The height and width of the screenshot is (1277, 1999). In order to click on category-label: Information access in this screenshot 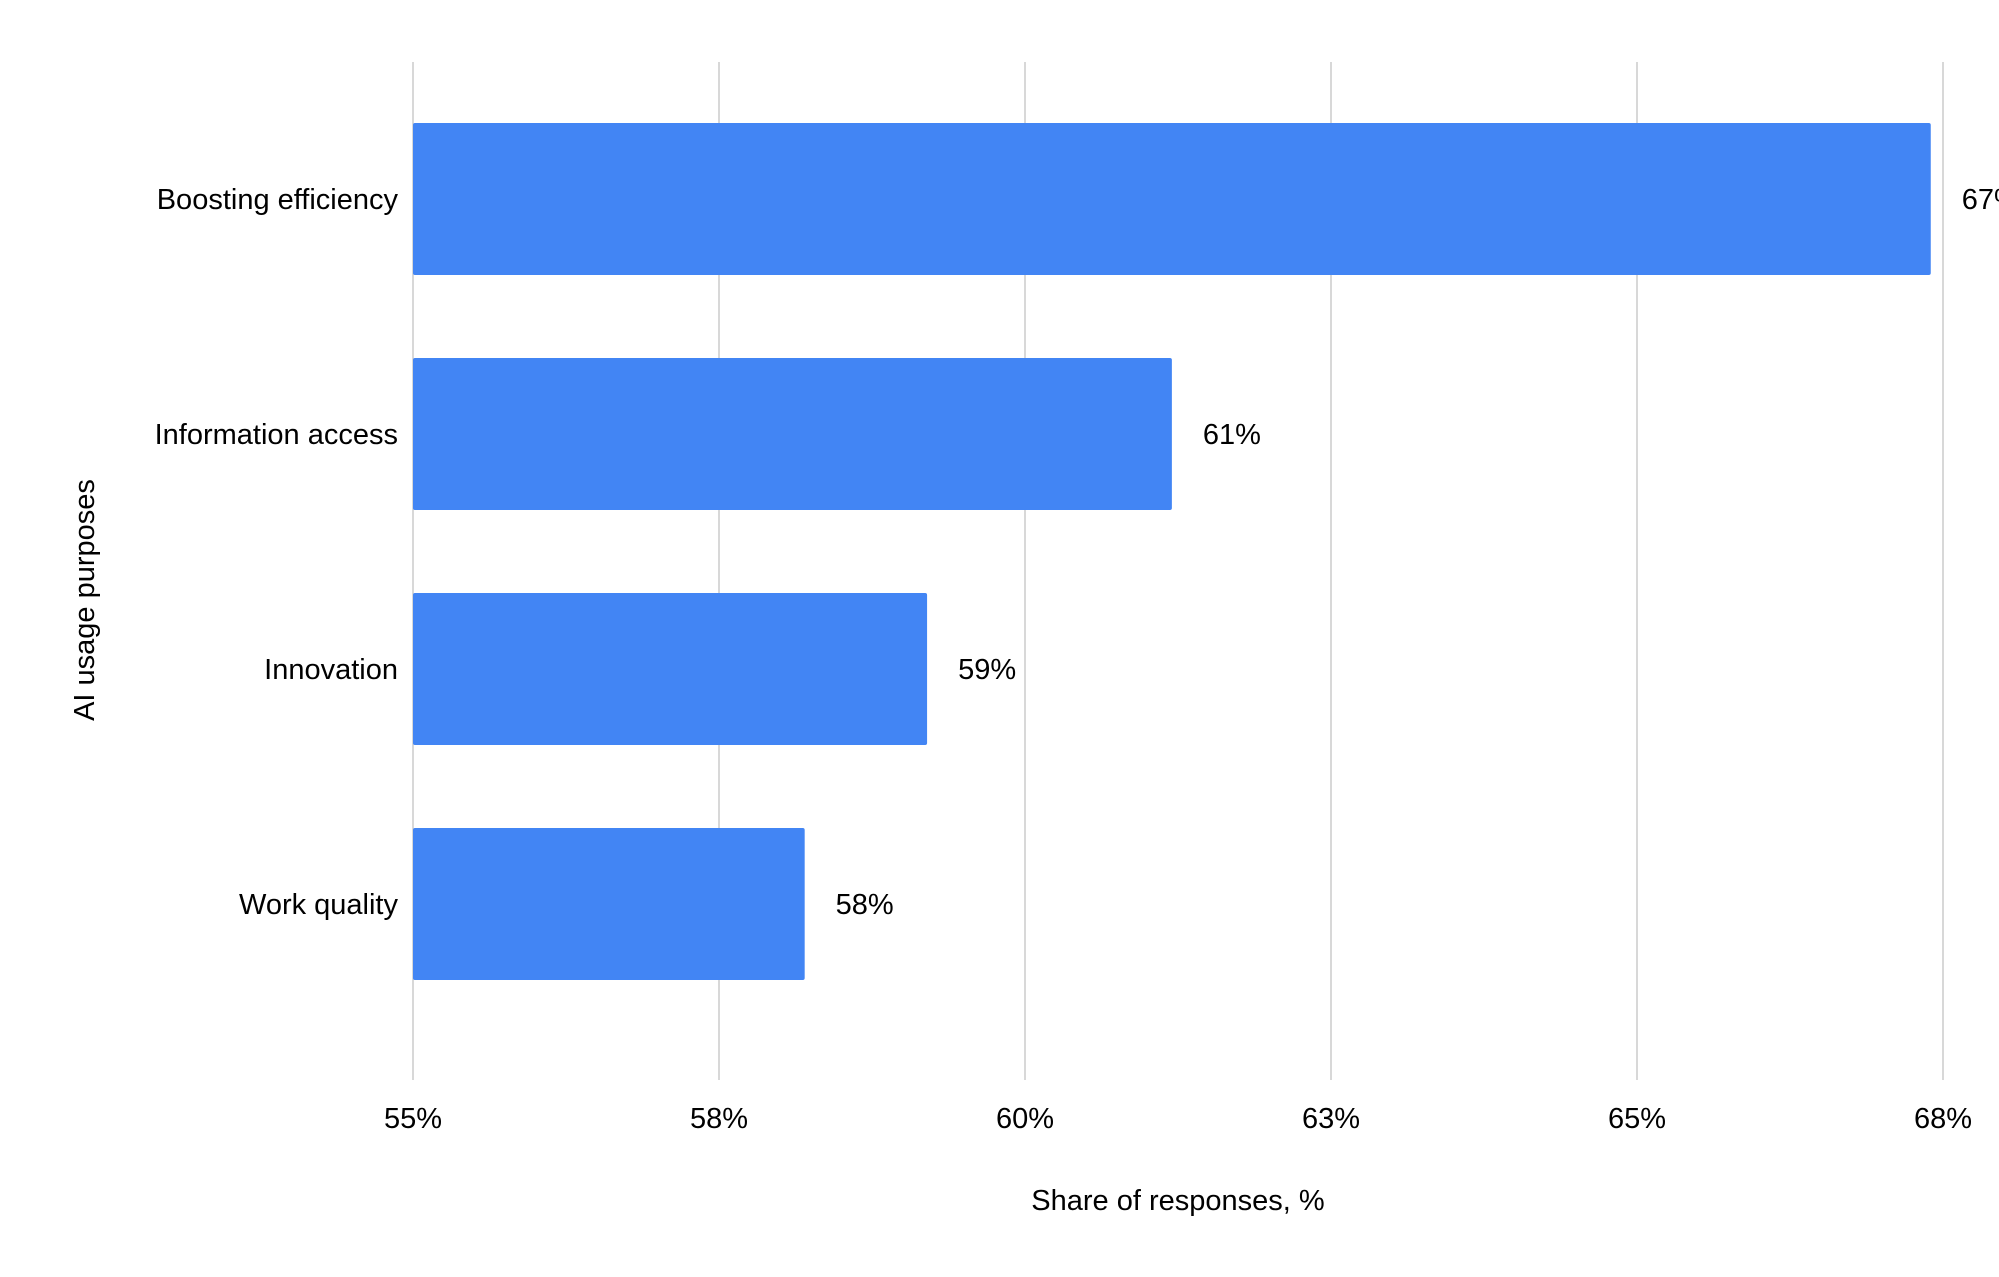, I will do `click(276, 435)`.